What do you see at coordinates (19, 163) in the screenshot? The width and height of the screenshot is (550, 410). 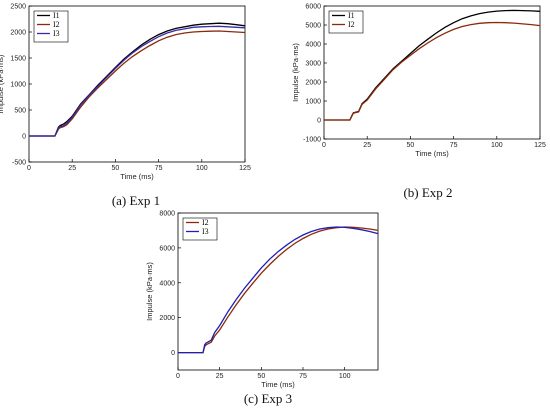 I see `y-tick-label: -500` at bounding box center [19, 163].